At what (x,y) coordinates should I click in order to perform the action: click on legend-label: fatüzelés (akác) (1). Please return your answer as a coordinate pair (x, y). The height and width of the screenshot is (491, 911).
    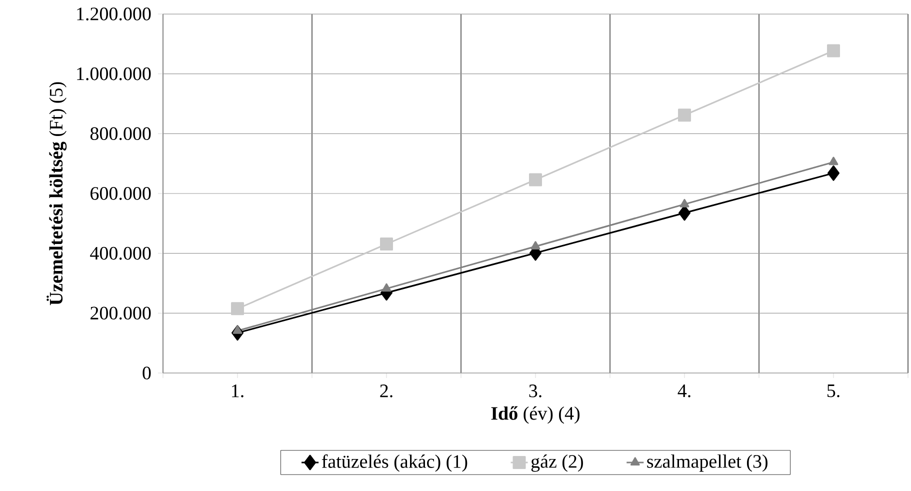
    Looking at the image, I should click on (395, 463).